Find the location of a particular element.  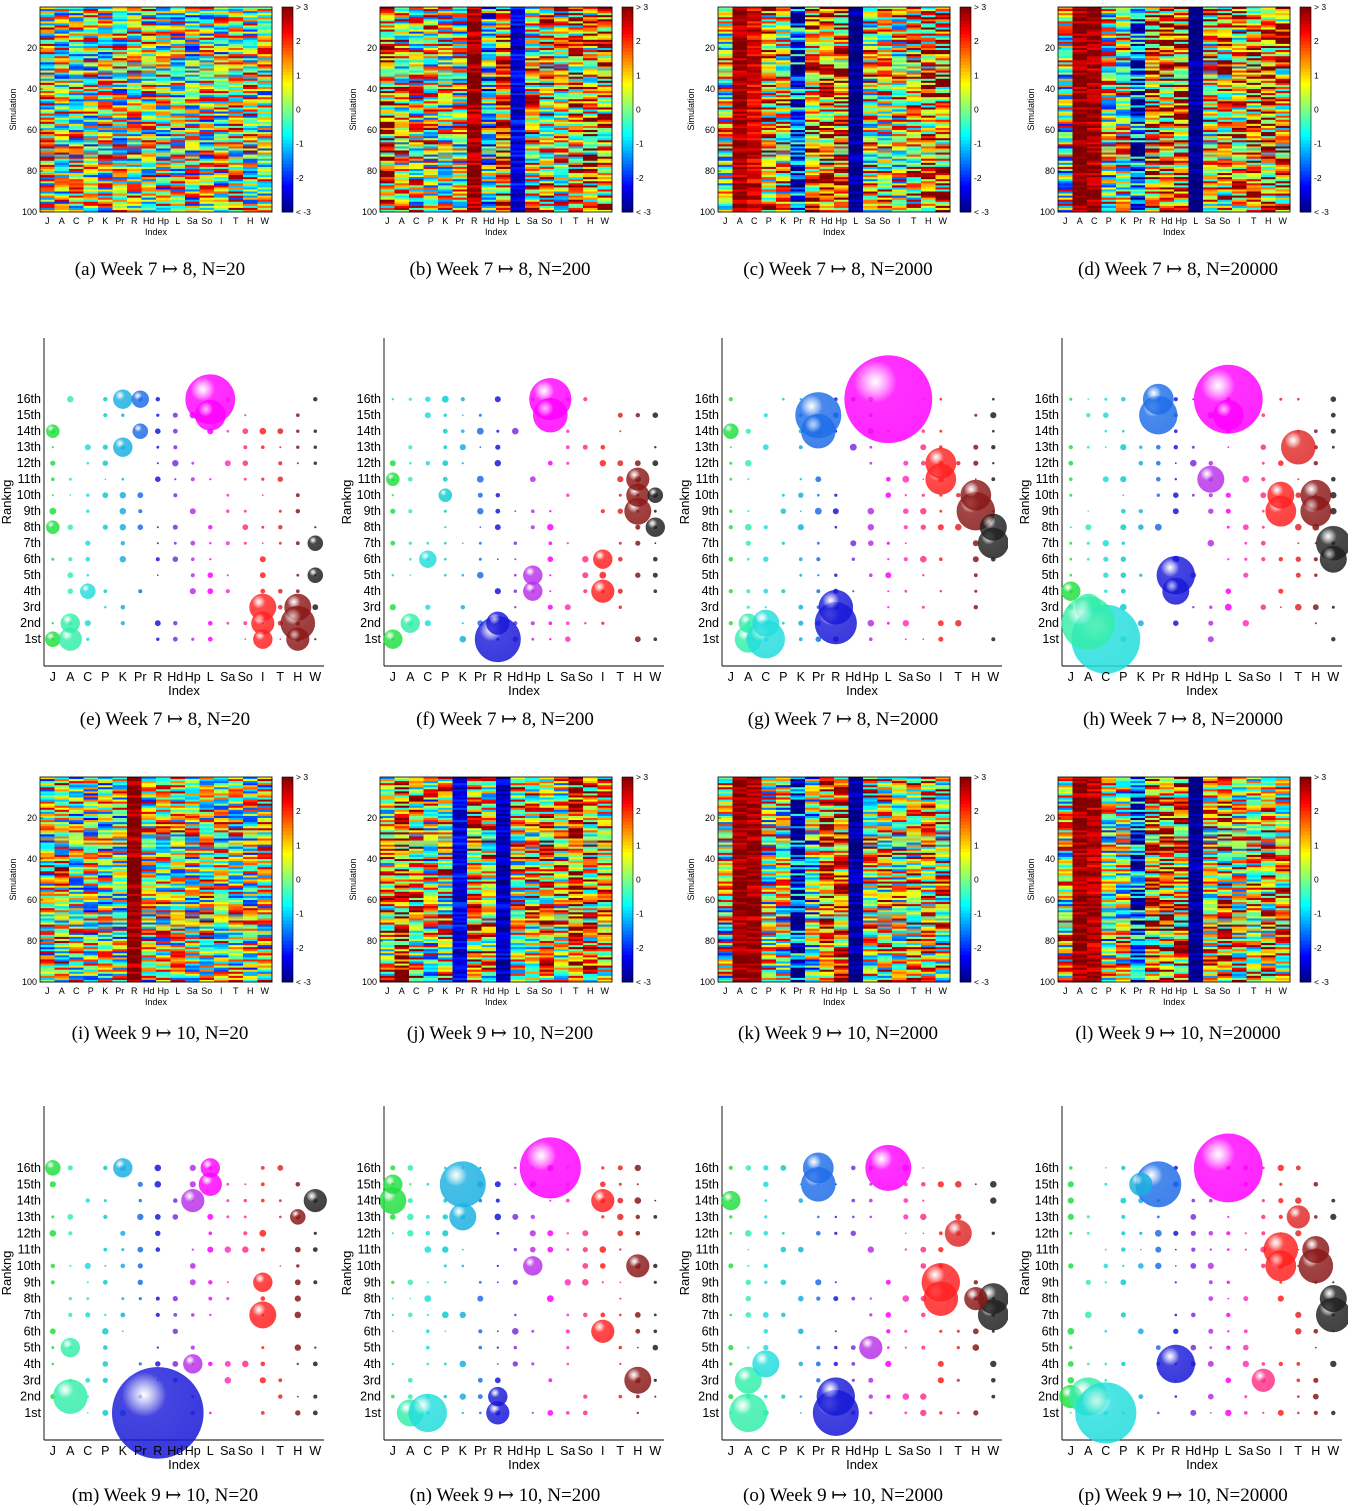

heatmap-cells is located at coordinates (156, 110).